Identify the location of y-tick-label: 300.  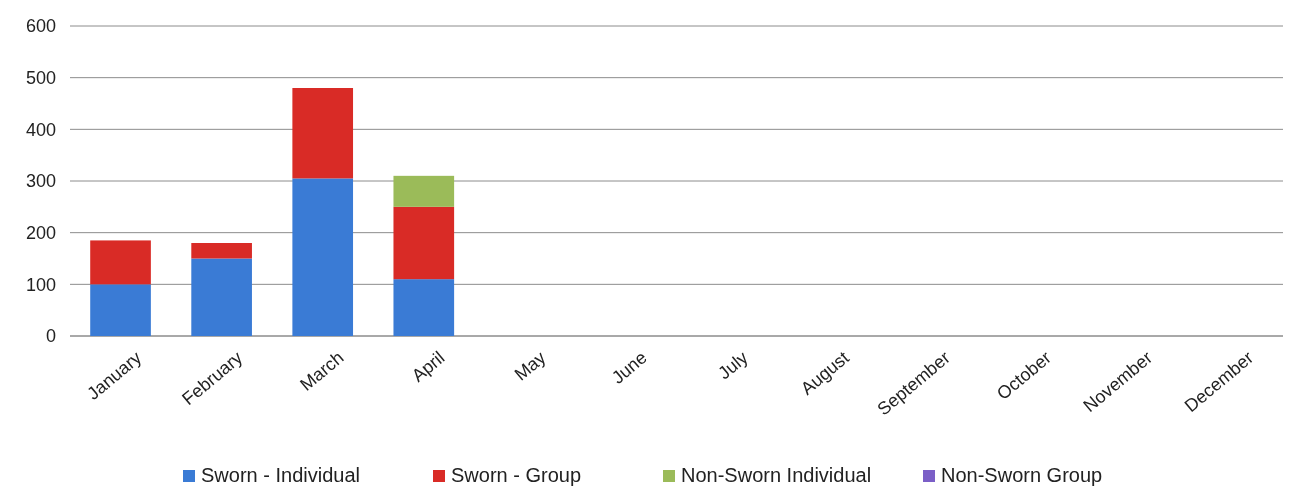
(40, 181).